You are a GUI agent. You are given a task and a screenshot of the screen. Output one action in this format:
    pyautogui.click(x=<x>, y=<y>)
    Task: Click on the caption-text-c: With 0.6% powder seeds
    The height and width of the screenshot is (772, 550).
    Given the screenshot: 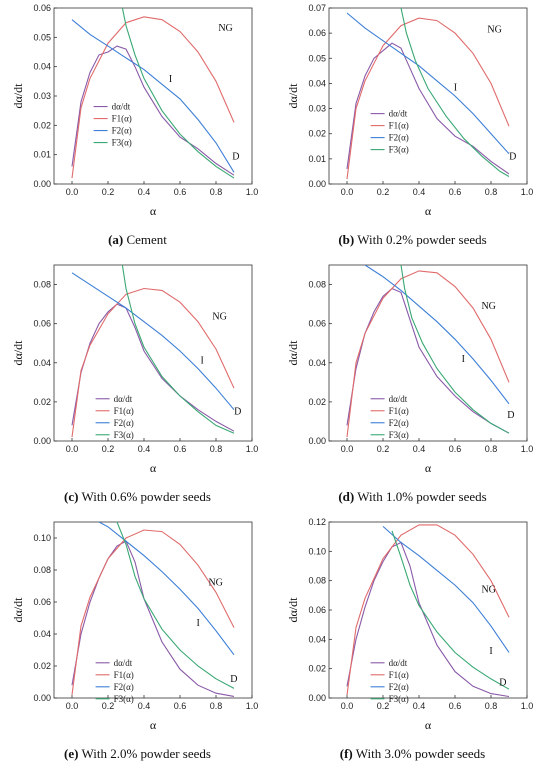 What is the action you would take?
    pyautogui.click(x=146, y=496)
    